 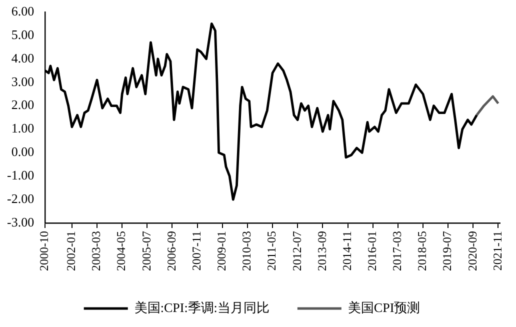 I want to click on x-tick-label: 2019-07, so click(x=447, y=251).